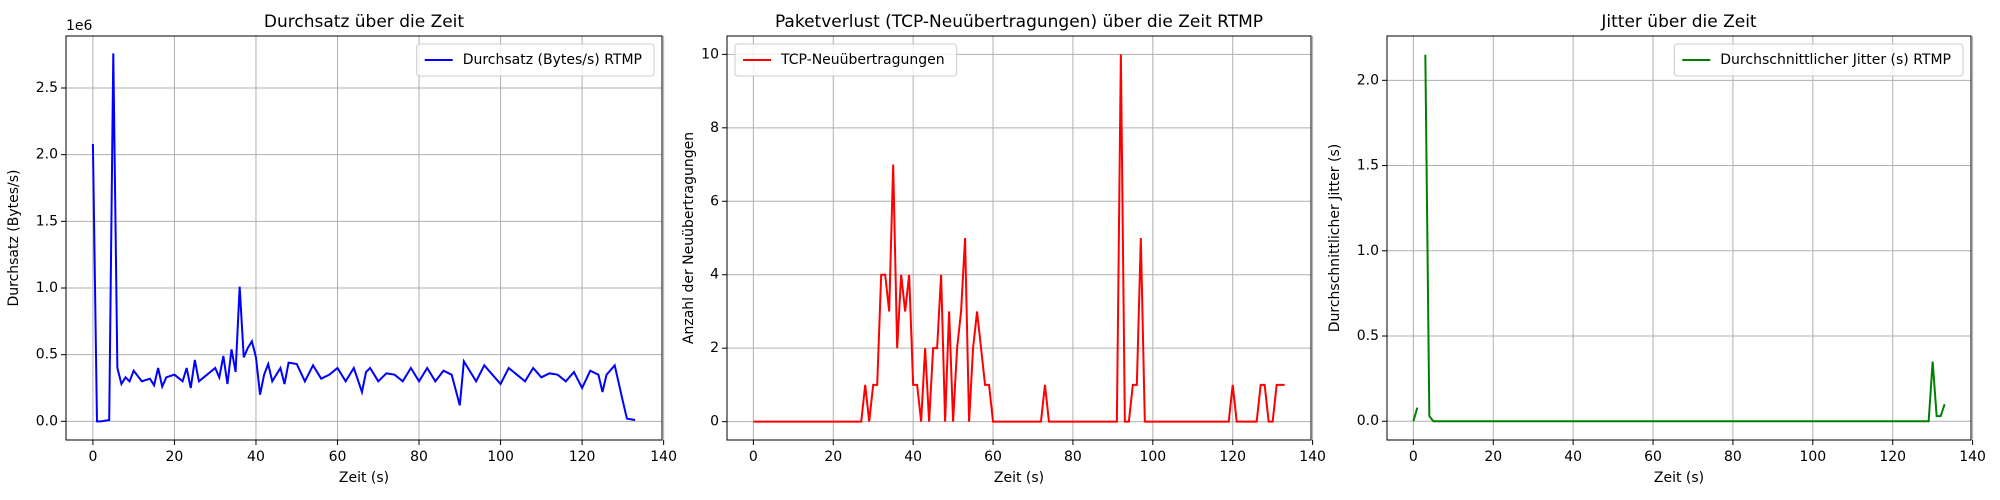  Describe the element at coordinates (714, 422) in the screenshot. I see `y-tick-label: 0` at that location.